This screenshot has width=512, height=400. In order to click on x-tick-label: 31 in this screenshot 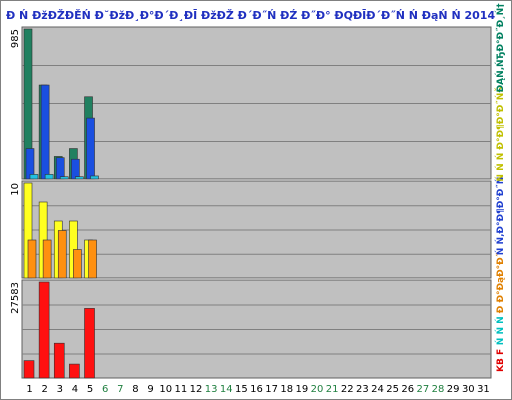, I will do `click(483, 389)`.